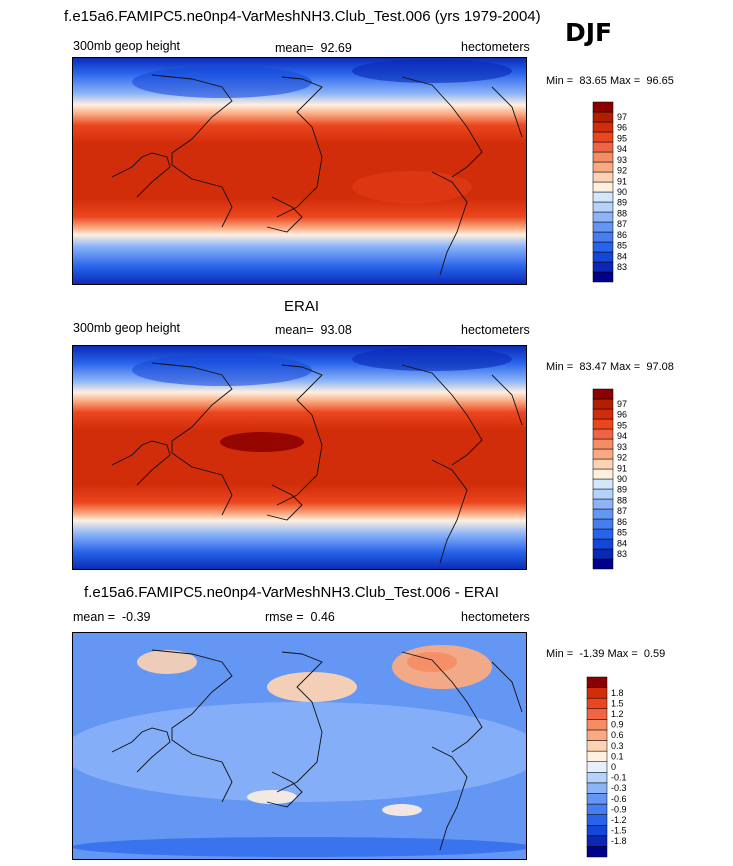  I want to click on panel3-mean-value: -0.39, so click(136, 617).